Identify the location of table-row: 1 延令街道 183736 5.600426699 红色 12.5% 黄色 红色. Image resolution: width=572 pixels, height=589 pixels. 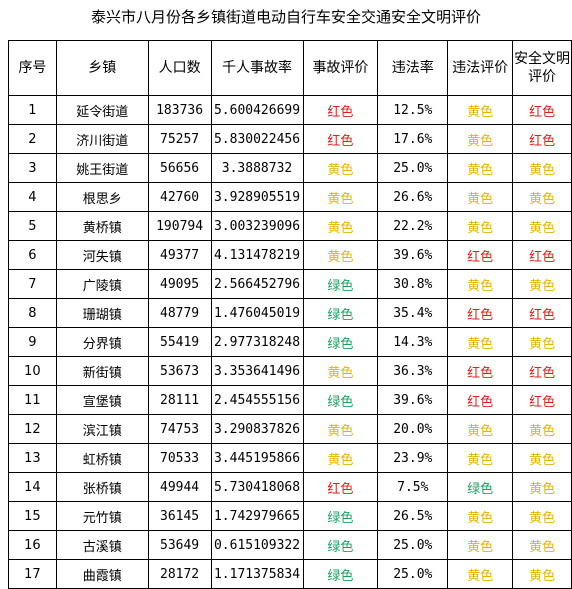
(290, 110).